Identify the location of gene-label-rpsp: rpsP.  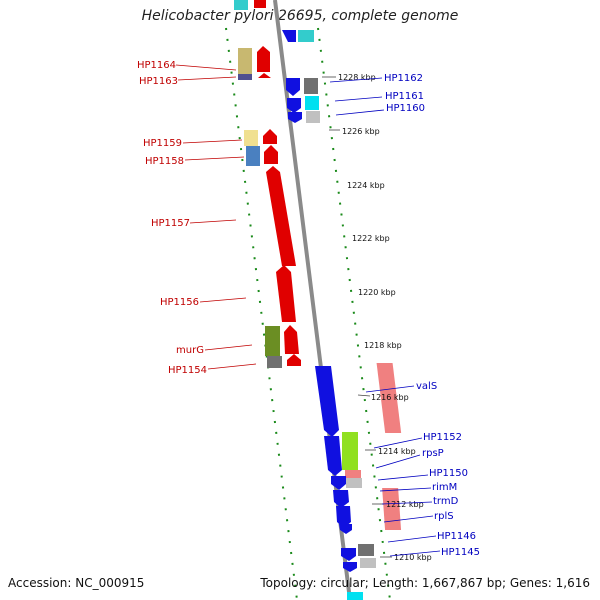
(433, 453).